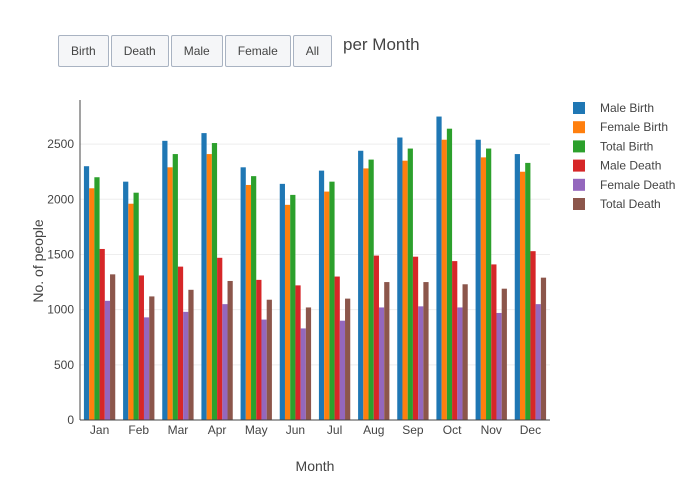  I want to click on bar-female-death-dec, so click(538, 362).